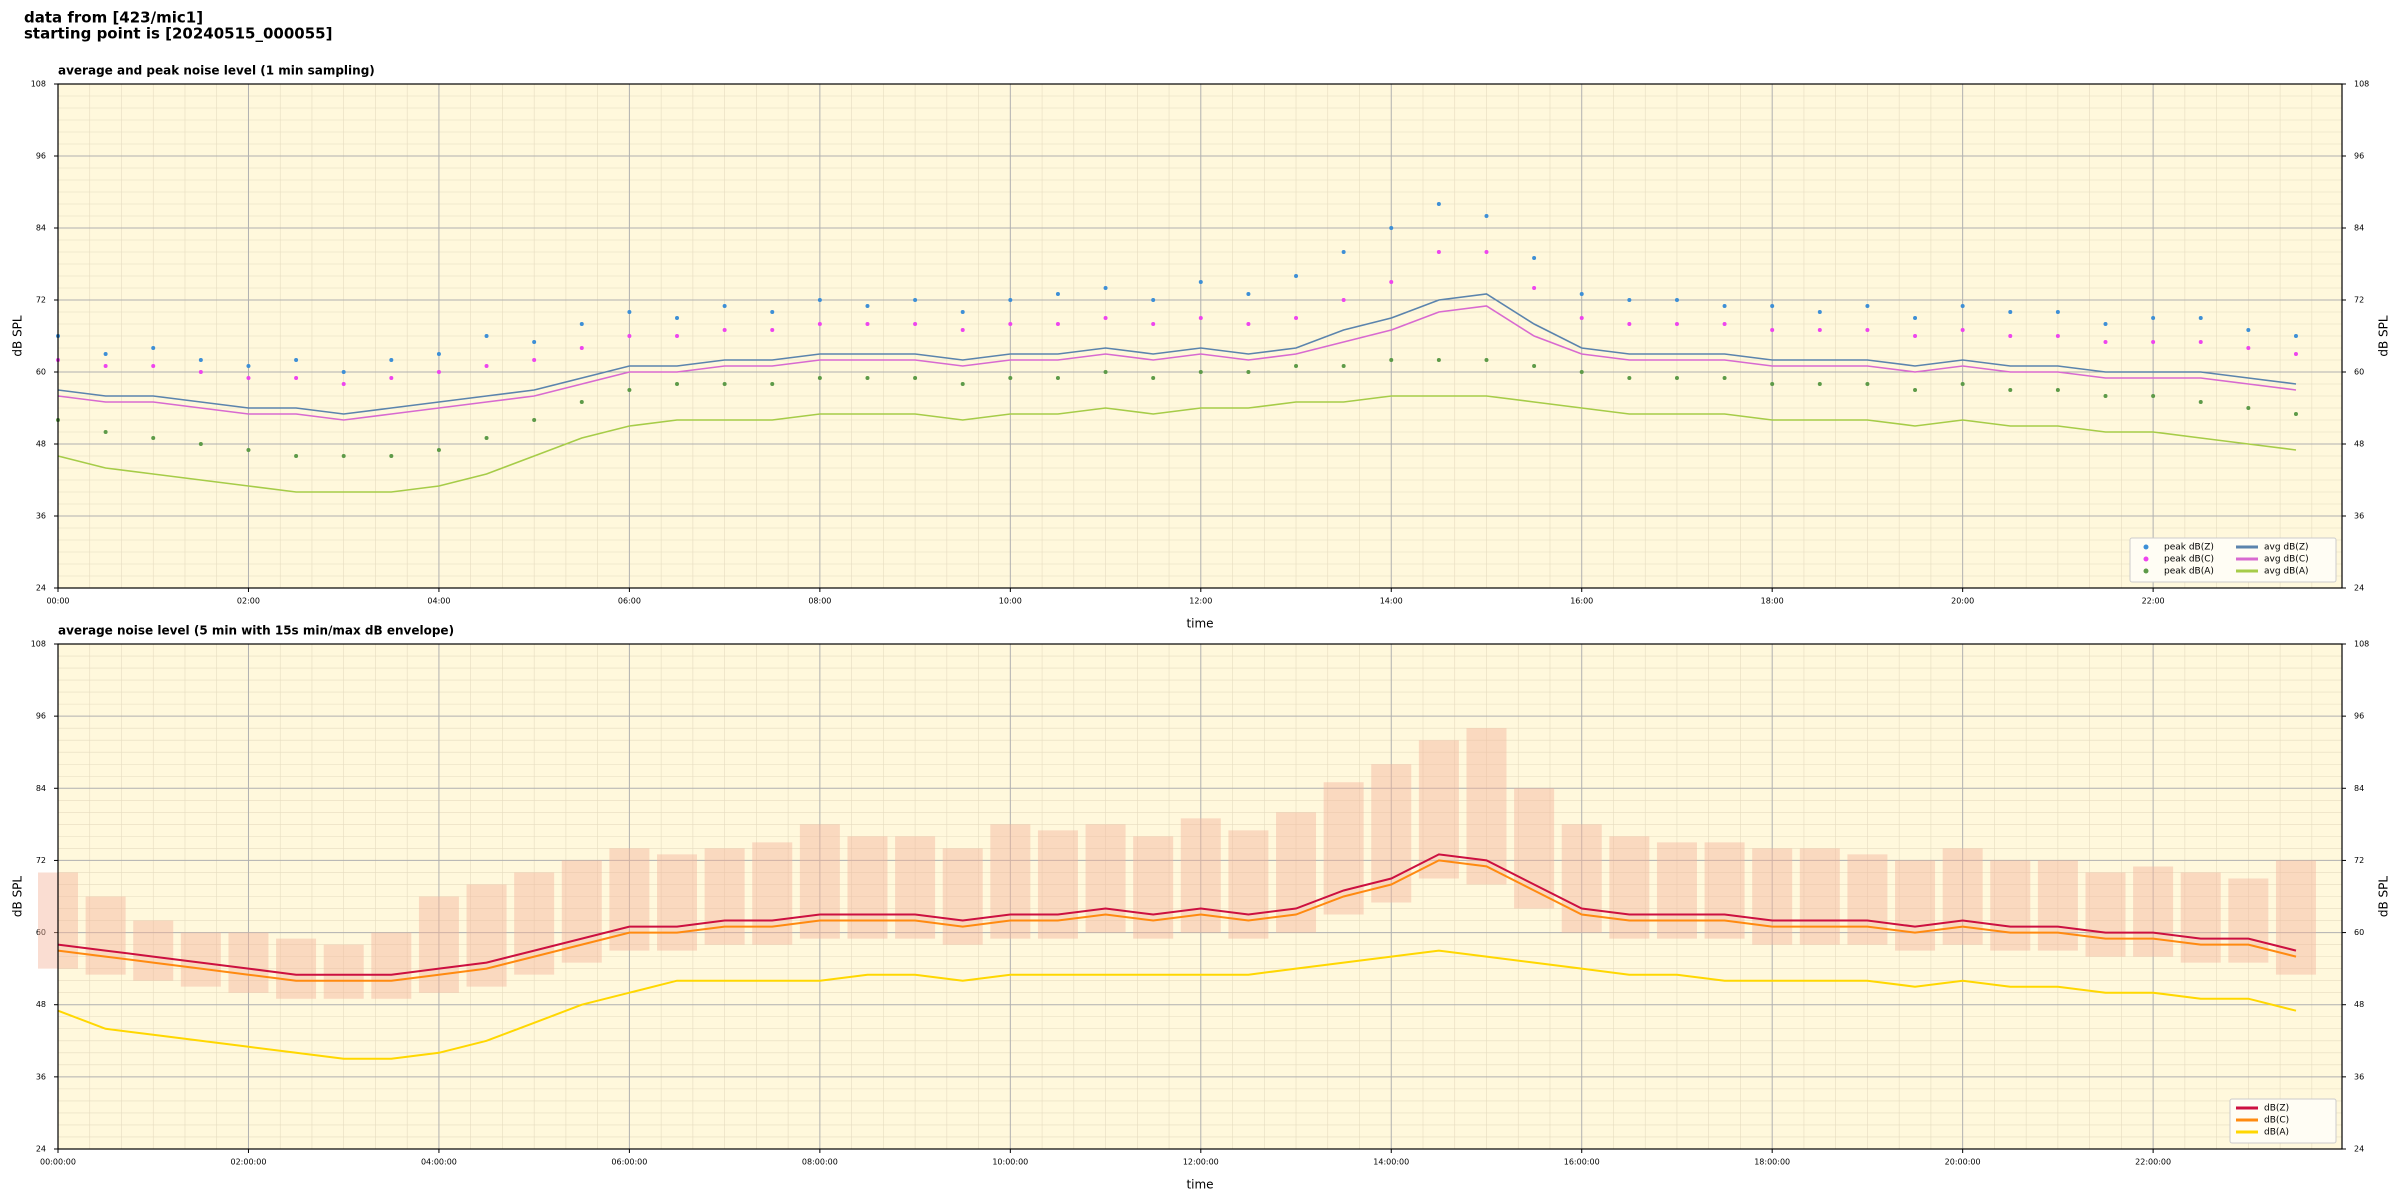  What do you see at coordinates (41, 716) in the screenshot?
I see `y-tick-label: 96` at bounding box center [41, 716].